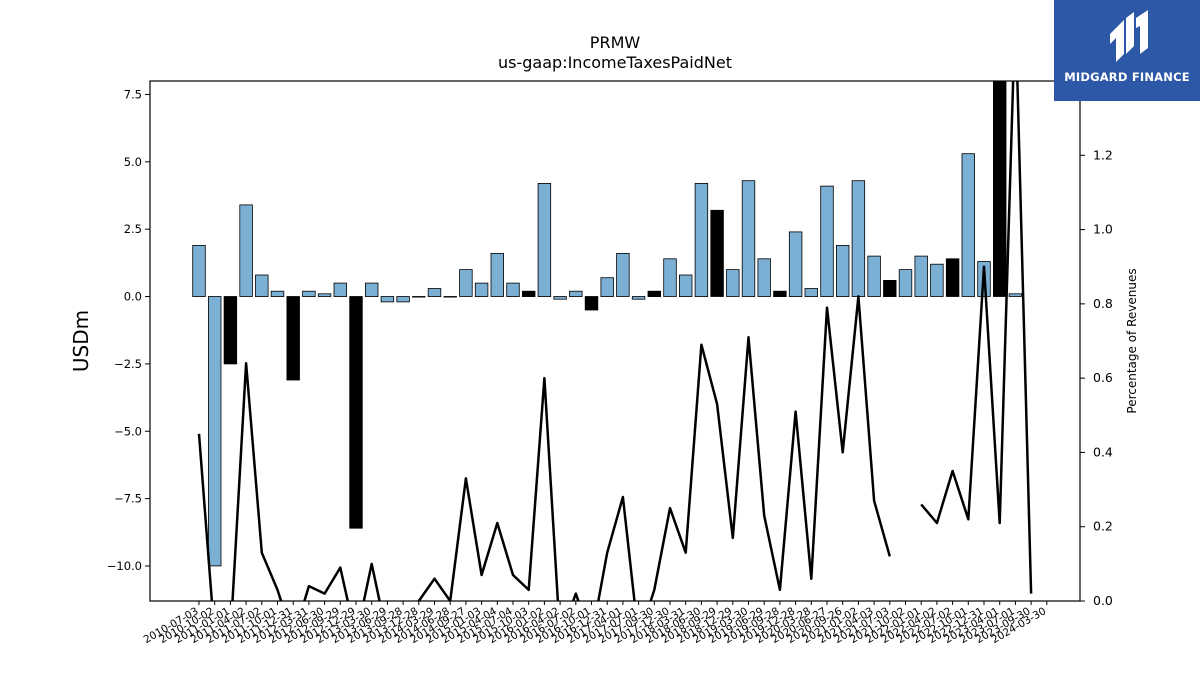 This screenshot has height=675, width=1200. What do you see at coordinates (128, 364) in the screenshot?
I see `y-tick-label: −2.5` at bounding box center [128, 364].